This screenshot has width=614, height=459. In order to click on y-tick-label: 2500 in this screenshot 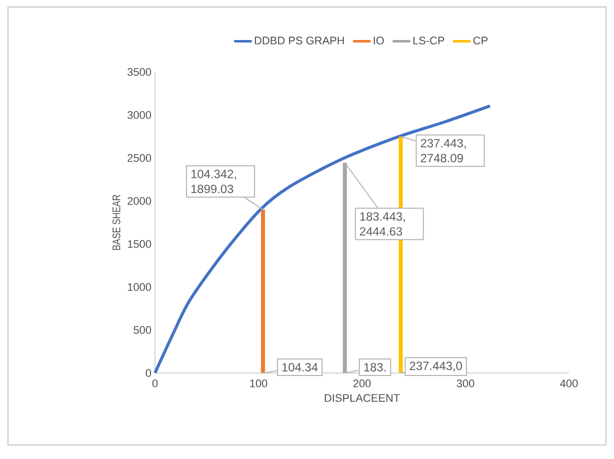, I will do `click(140, 158)`.